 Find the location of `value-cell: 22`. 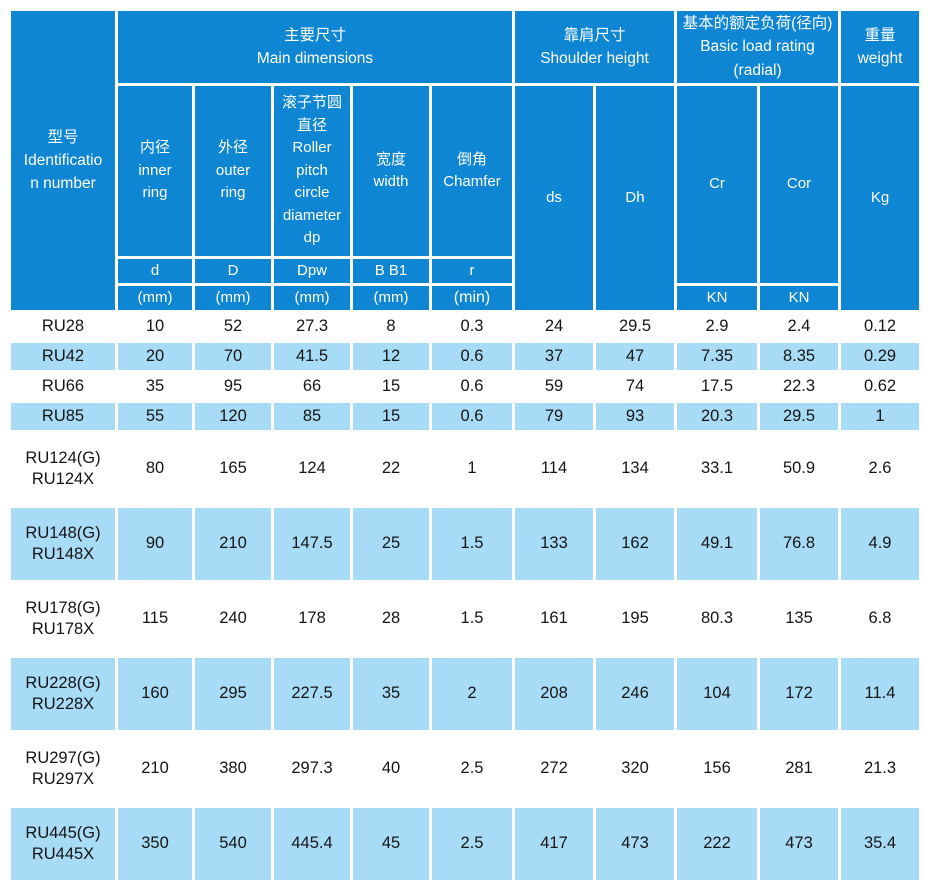

value-cell: 22 is located at coordinates (391, 469).